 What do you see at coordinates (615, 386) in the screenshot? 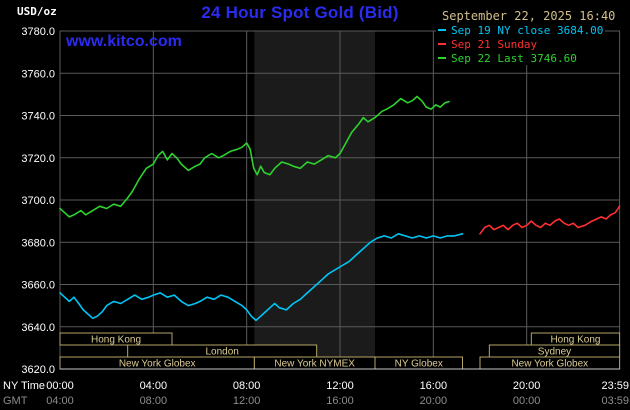
I see `x-axis-tick-label-ny: 23:59` at bounding box center [615, 386].